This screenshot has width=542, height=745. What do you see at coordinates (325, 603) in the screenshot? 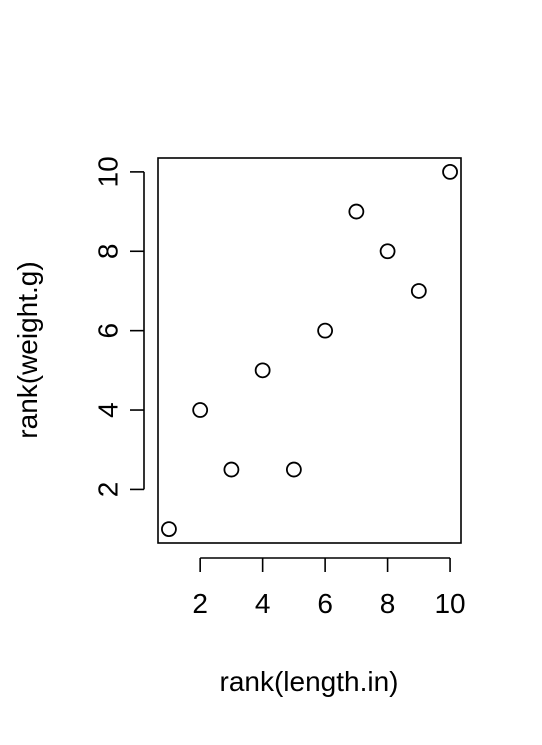
I see `x-tick-label: 6` at bounding box center [325, 603].